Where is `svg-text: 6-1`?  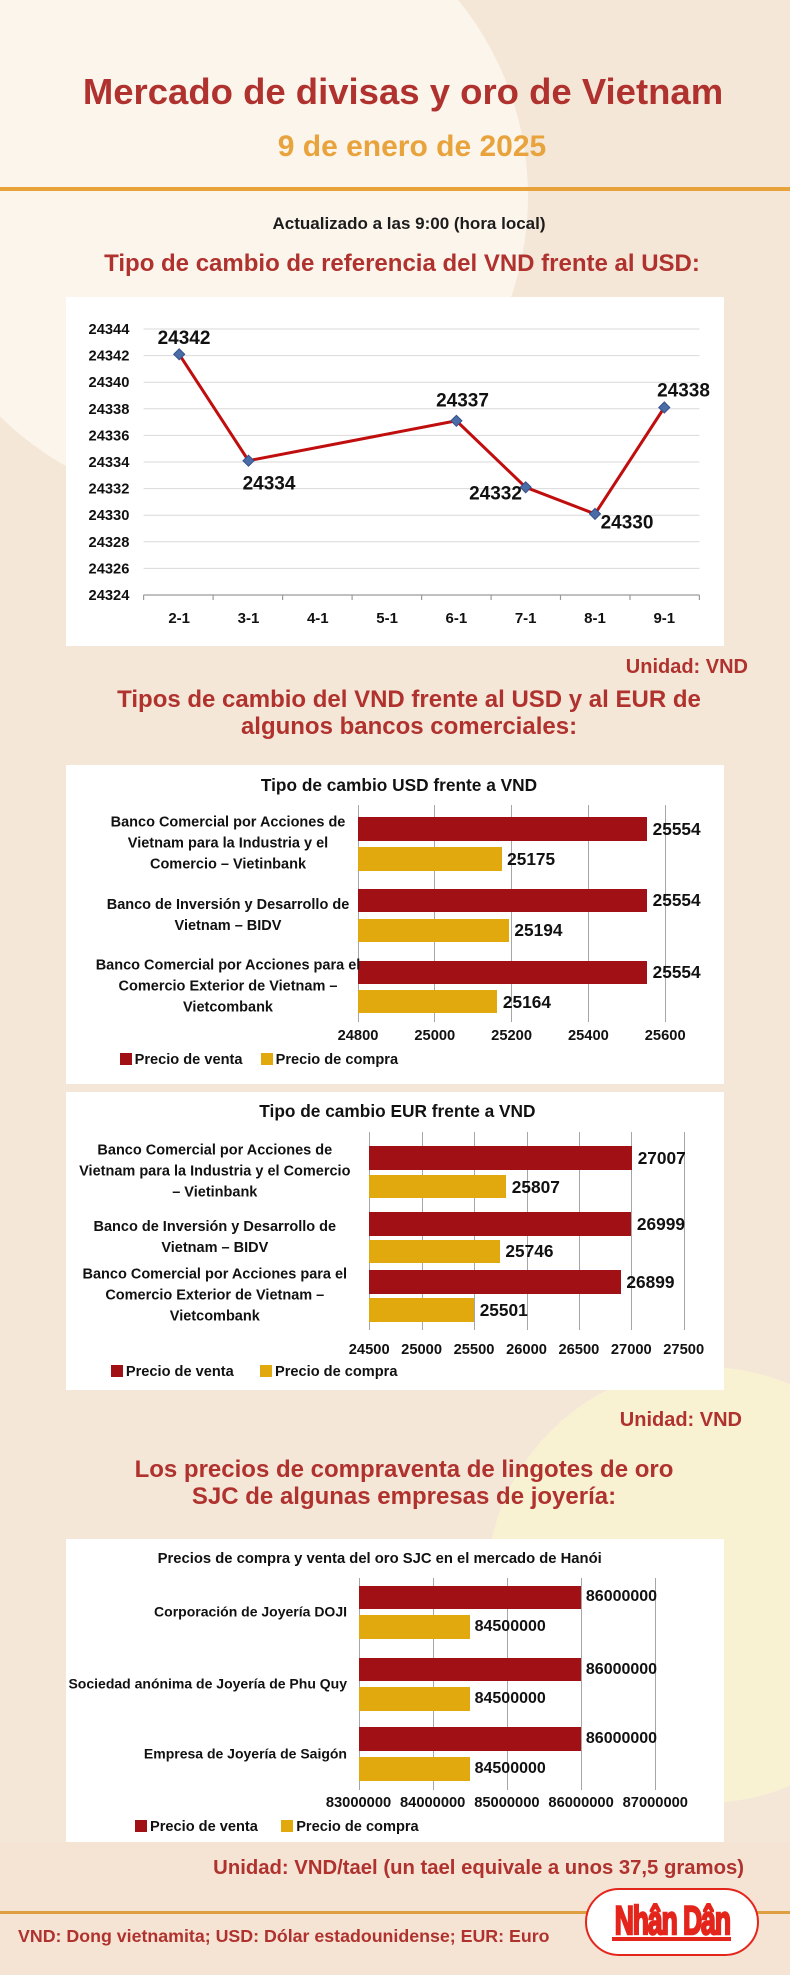 svg-text: 6-1 is located at coordinates (457, 618).